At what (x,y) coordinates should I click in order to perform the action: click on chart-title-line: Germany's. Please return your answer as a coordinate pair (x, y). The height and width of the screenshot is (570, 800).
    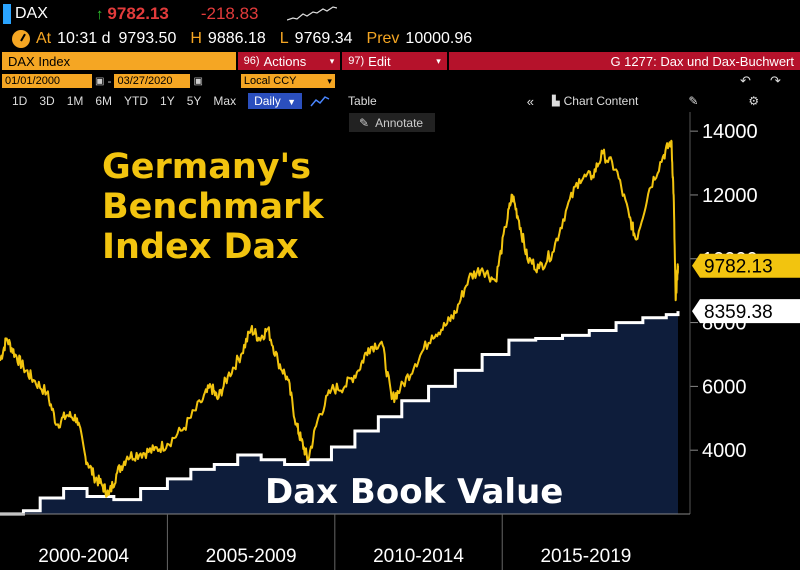
    Looking at the image, I should click on (206, 167).